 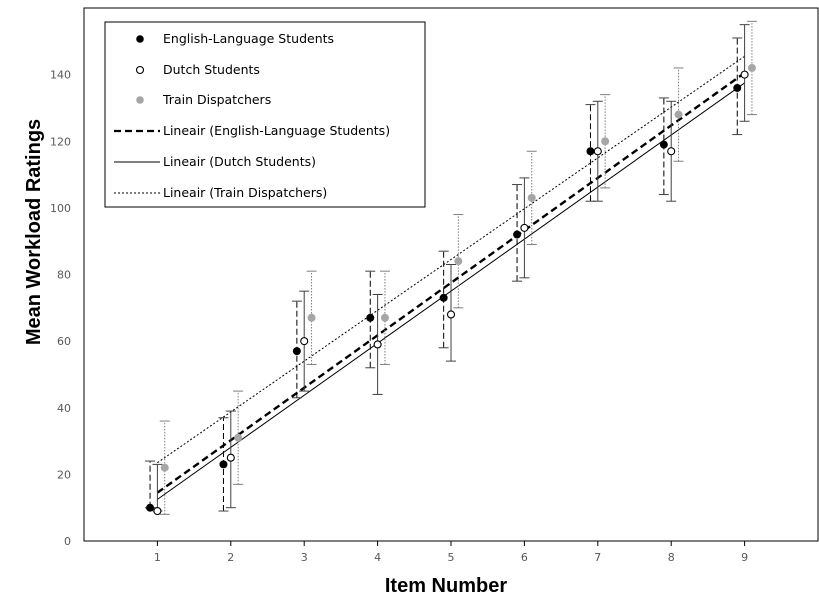 I want to click on x-tick-label: 1, so click(x=157, y=557).